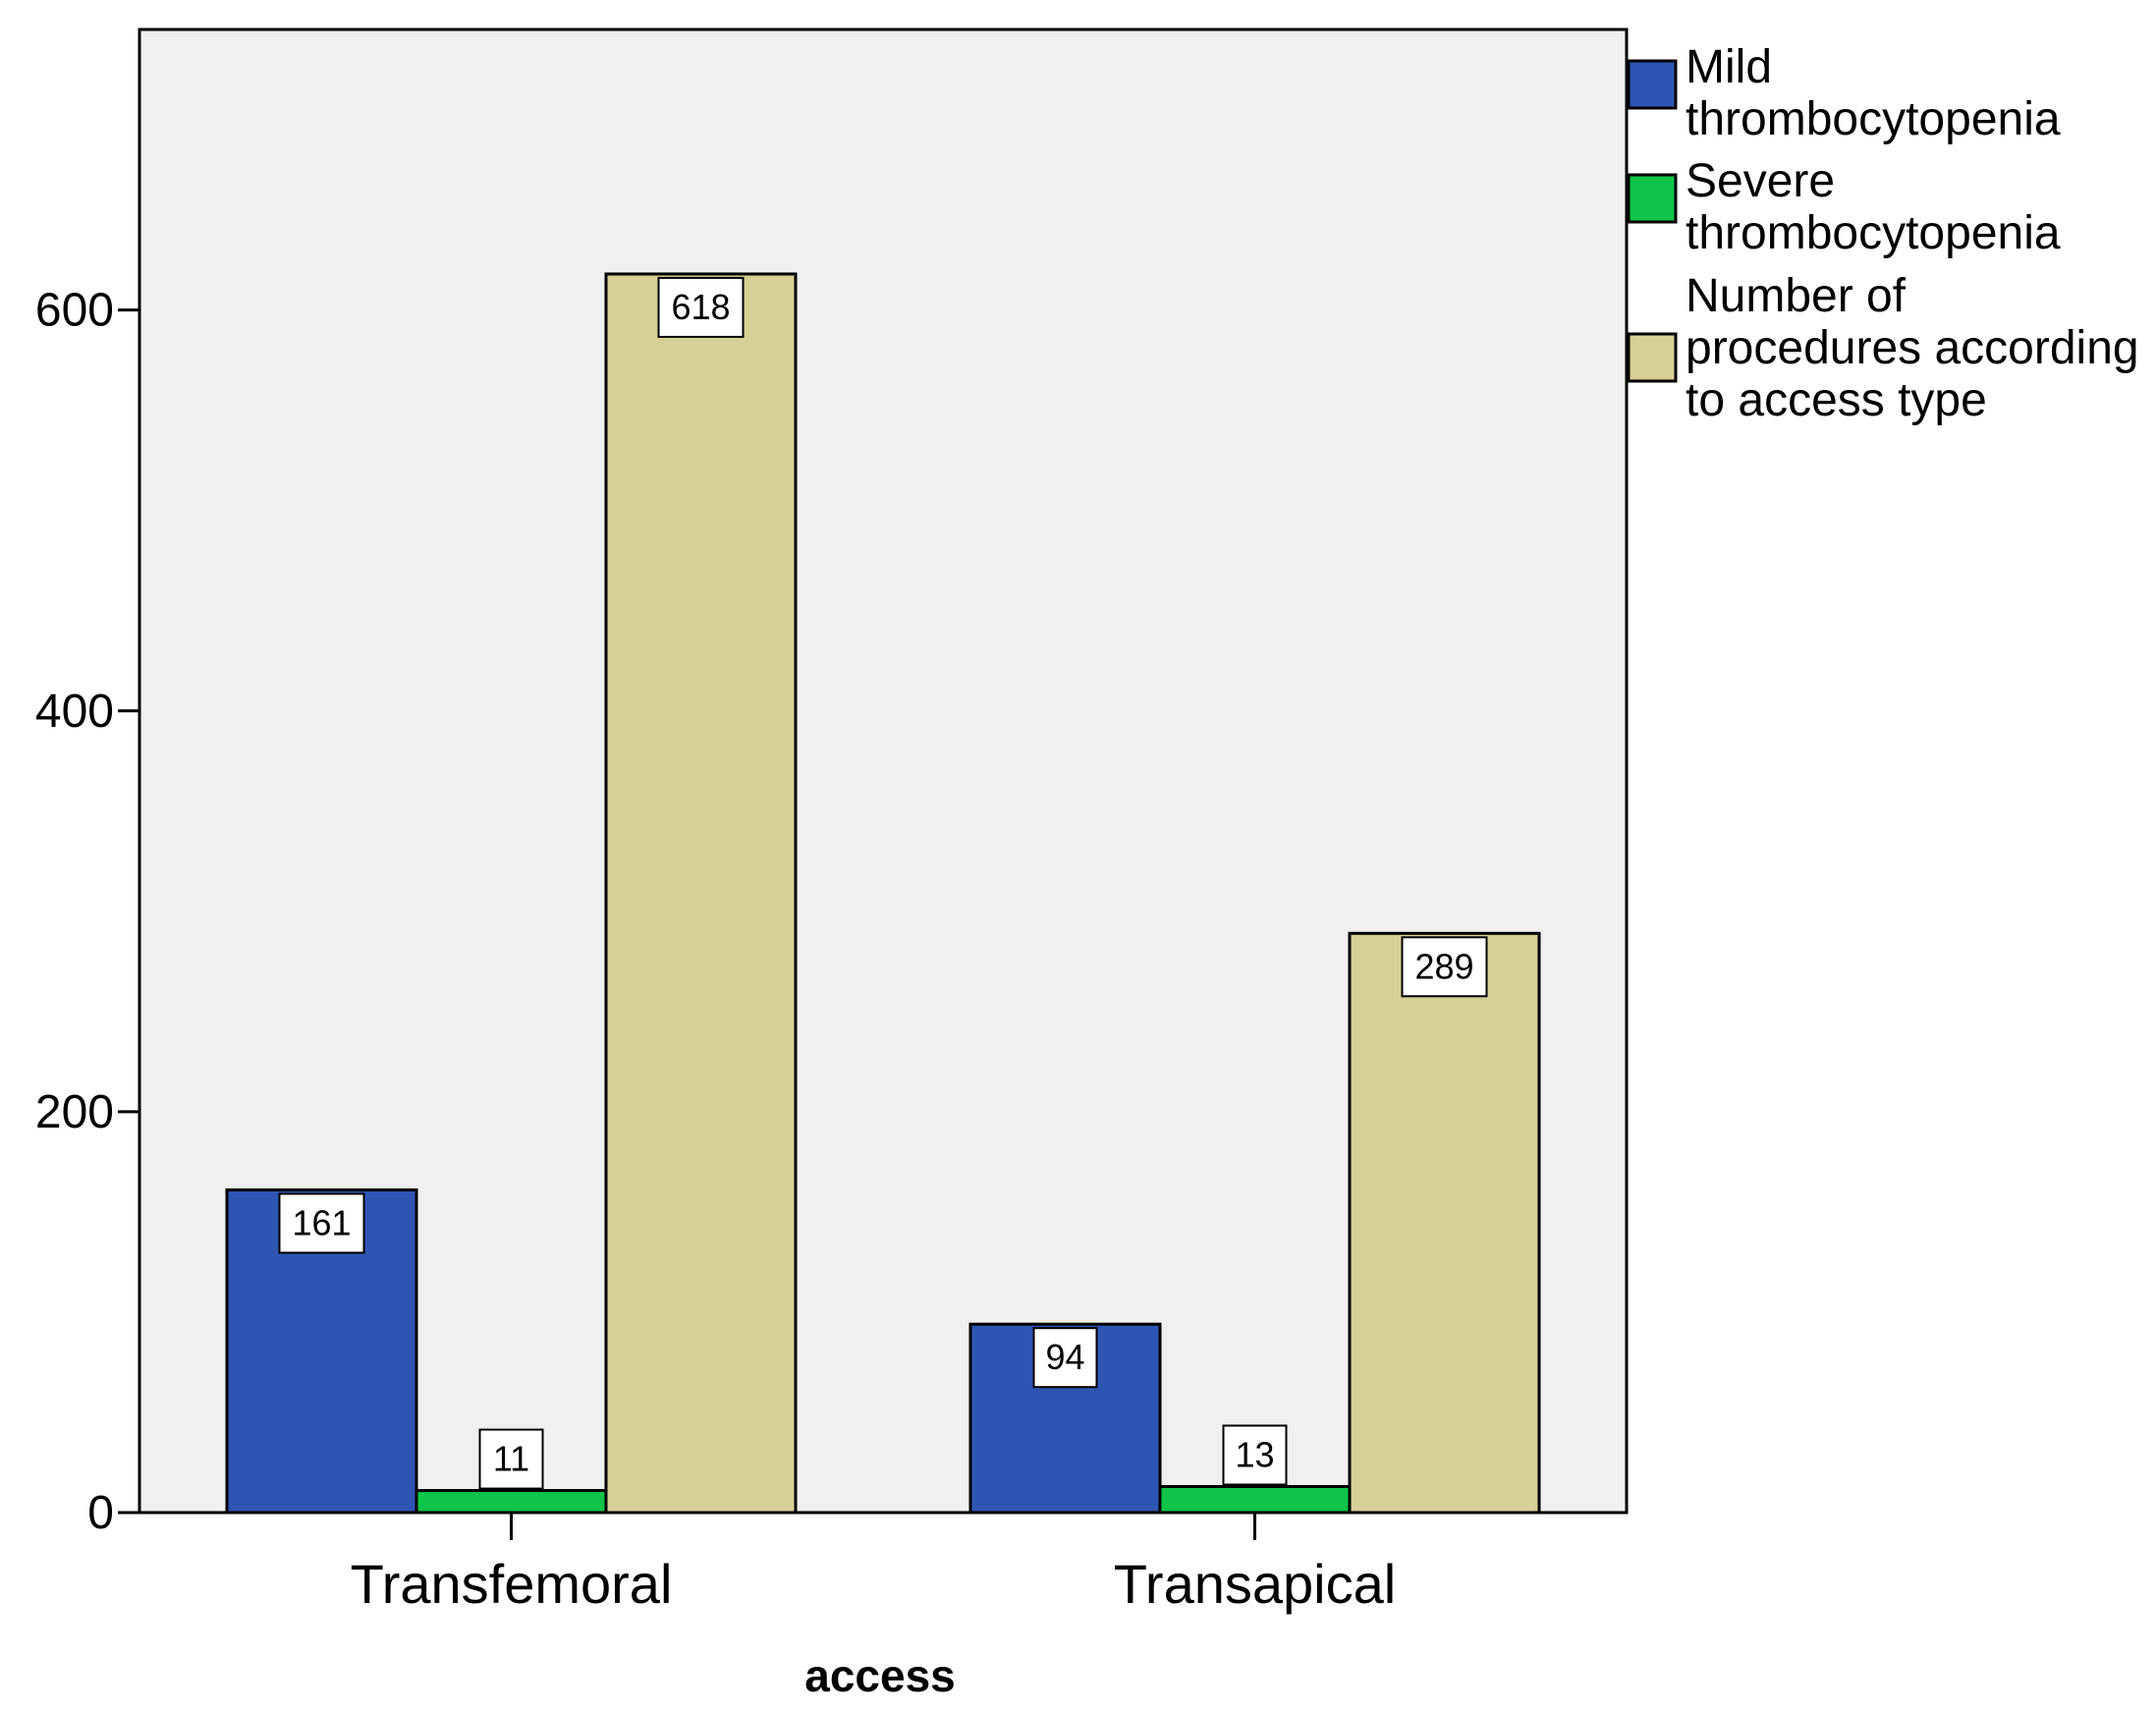 Image resolution: width=2156 pixels, height=1710 pixels. Describe the element at coordinates (87, 912) in the screenshot. I see `y-axis: 0 200 400 600` at that location.